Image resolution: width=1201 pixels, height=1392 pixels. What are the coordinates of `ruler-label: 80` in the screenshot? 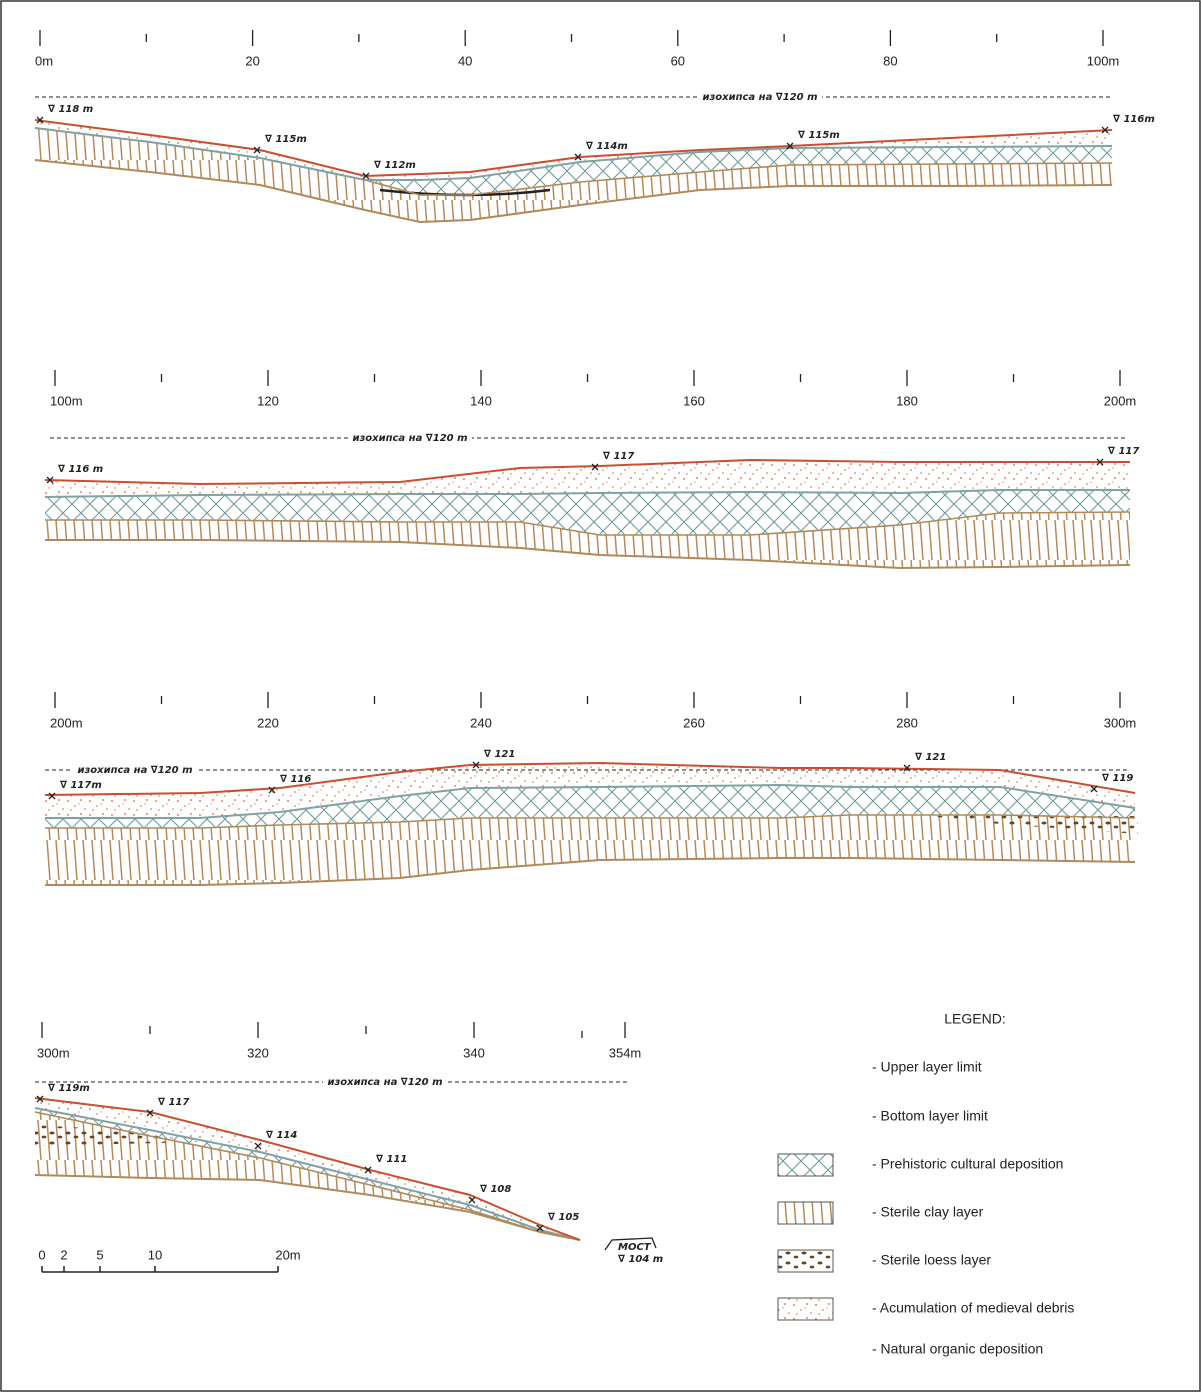 It's located at (890, 60).